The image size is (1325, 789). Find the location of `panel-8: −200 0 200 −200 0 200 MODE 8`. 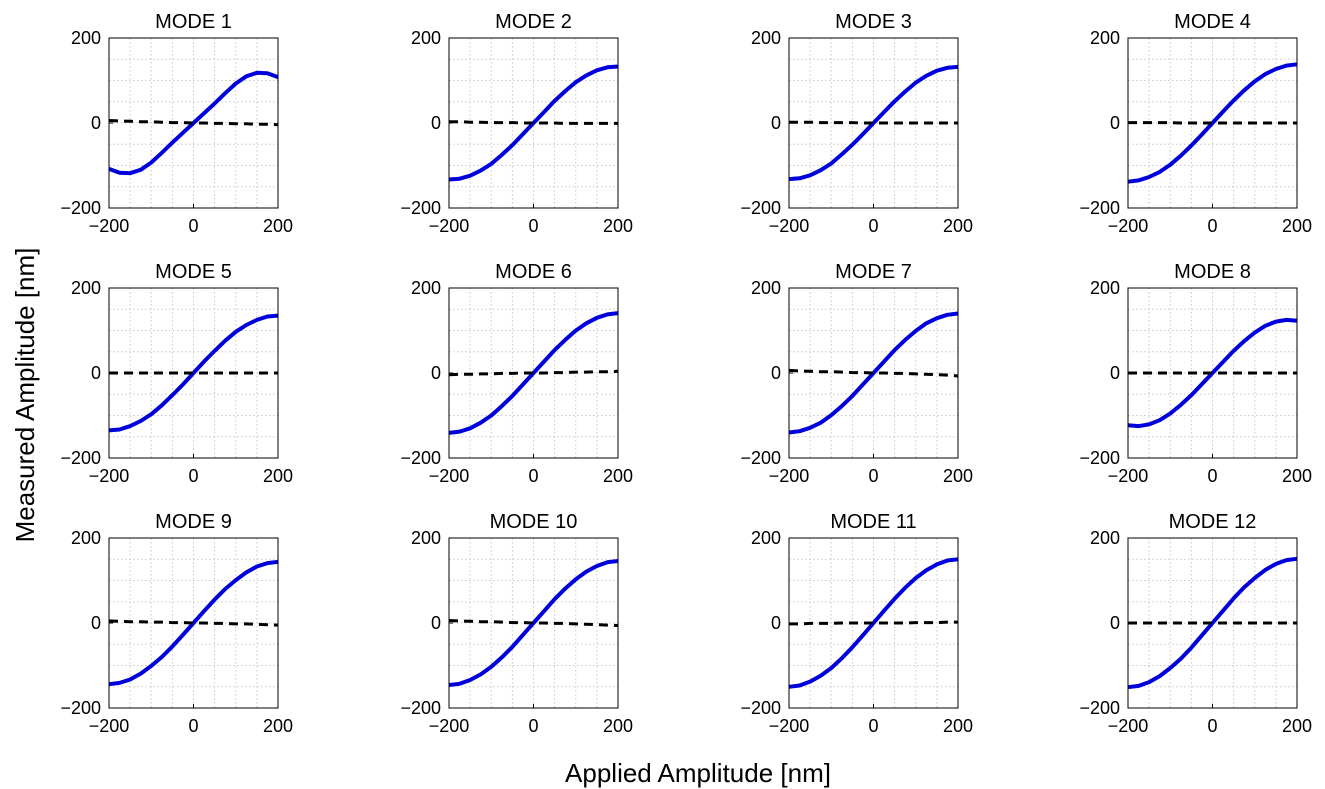

panel-8: −200 0 200 −200 0 200 MODE 8 is located at coordinates (1195, 373).